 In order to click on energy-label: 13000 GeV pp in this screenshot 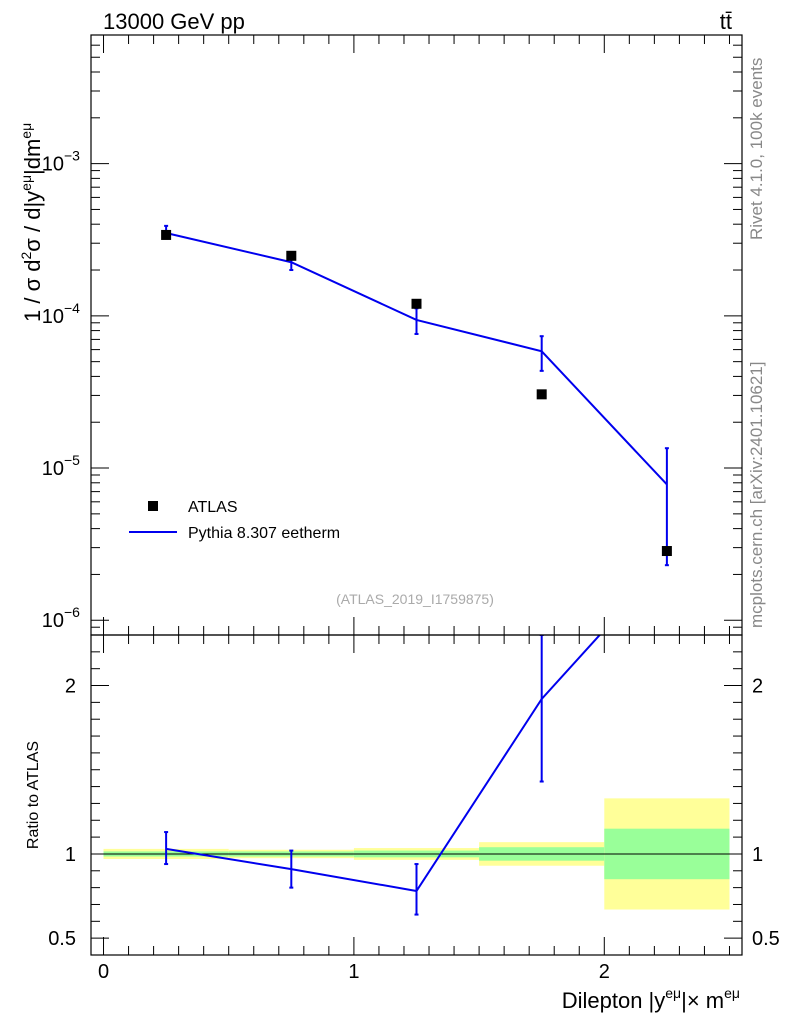, I will do `click(174, 21)`.